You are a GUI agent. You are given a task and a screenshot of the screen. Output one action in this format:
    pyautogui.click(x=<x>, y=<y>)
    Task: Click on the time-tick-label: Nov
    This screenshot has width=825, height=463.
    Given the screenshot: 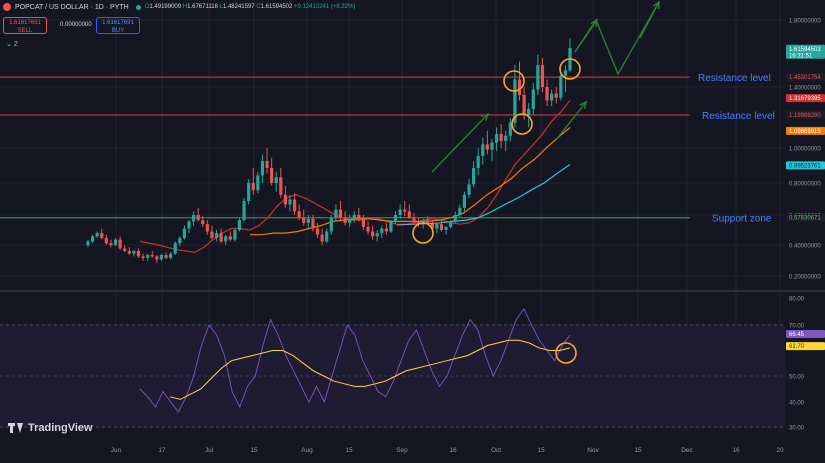 What is the action you would take?
    pyautogui.click(x=593, y=450)
    